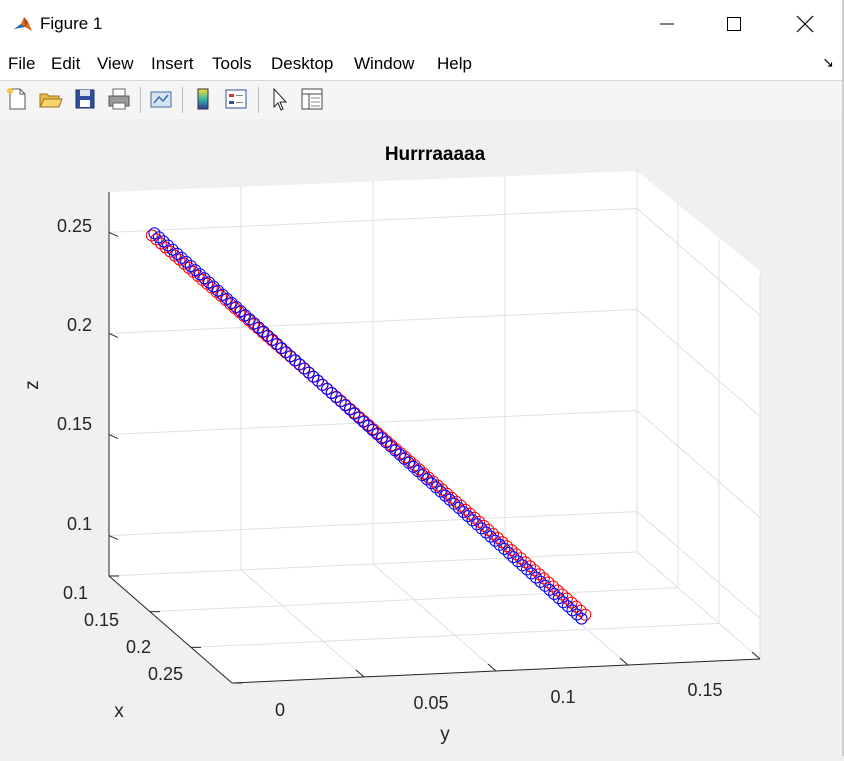 This screenshot has width=844, height=761. Describe the element at coordinates (119, 711) in the screenshot. I see `x-axis-label: x` at that location.